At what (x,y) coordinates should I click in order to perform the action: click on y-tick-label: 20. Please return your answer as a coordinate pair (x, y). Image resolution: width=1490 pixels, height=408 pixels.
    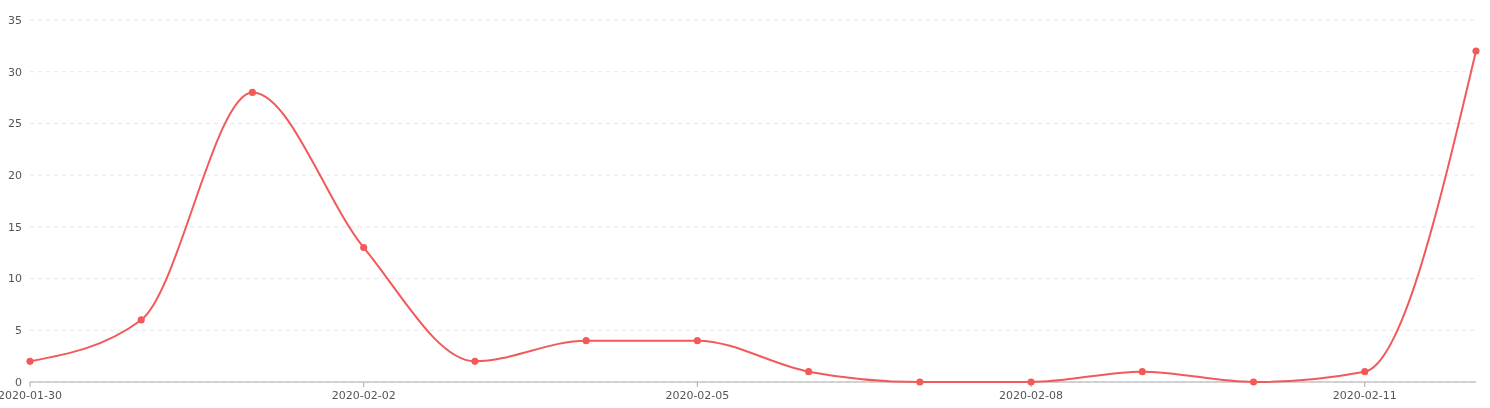
    Looking at the image, I should click on (15, 175).